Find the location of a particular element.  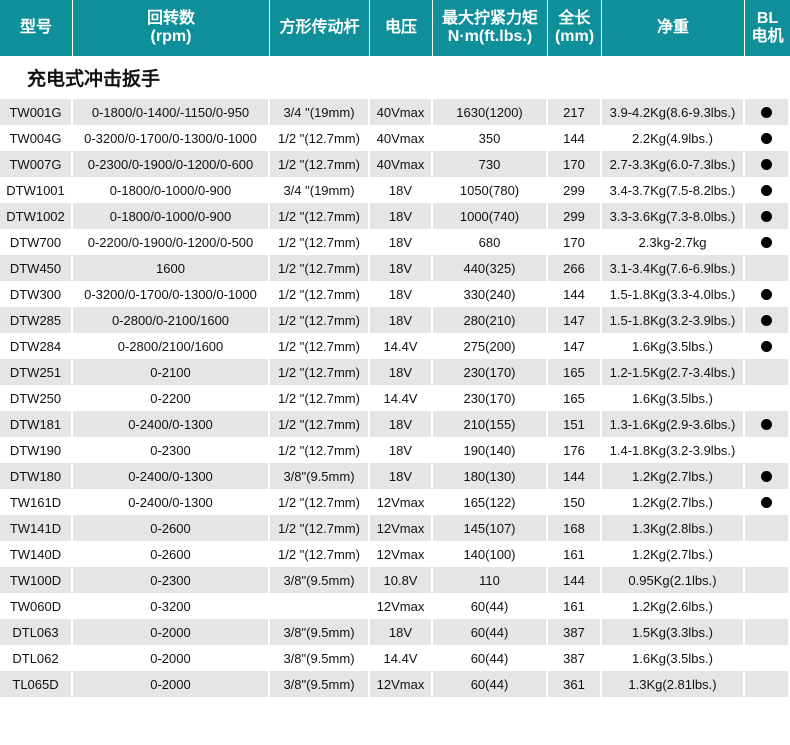

cell-weight: 1.2-1.5Kg(2.7-3.4lbs.) is located at coordinates (673, 372).